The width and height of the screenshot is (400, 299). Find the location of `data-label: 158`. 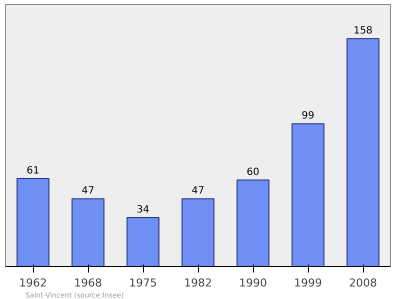

data-label: 158 is located at coordinates (363, 31).